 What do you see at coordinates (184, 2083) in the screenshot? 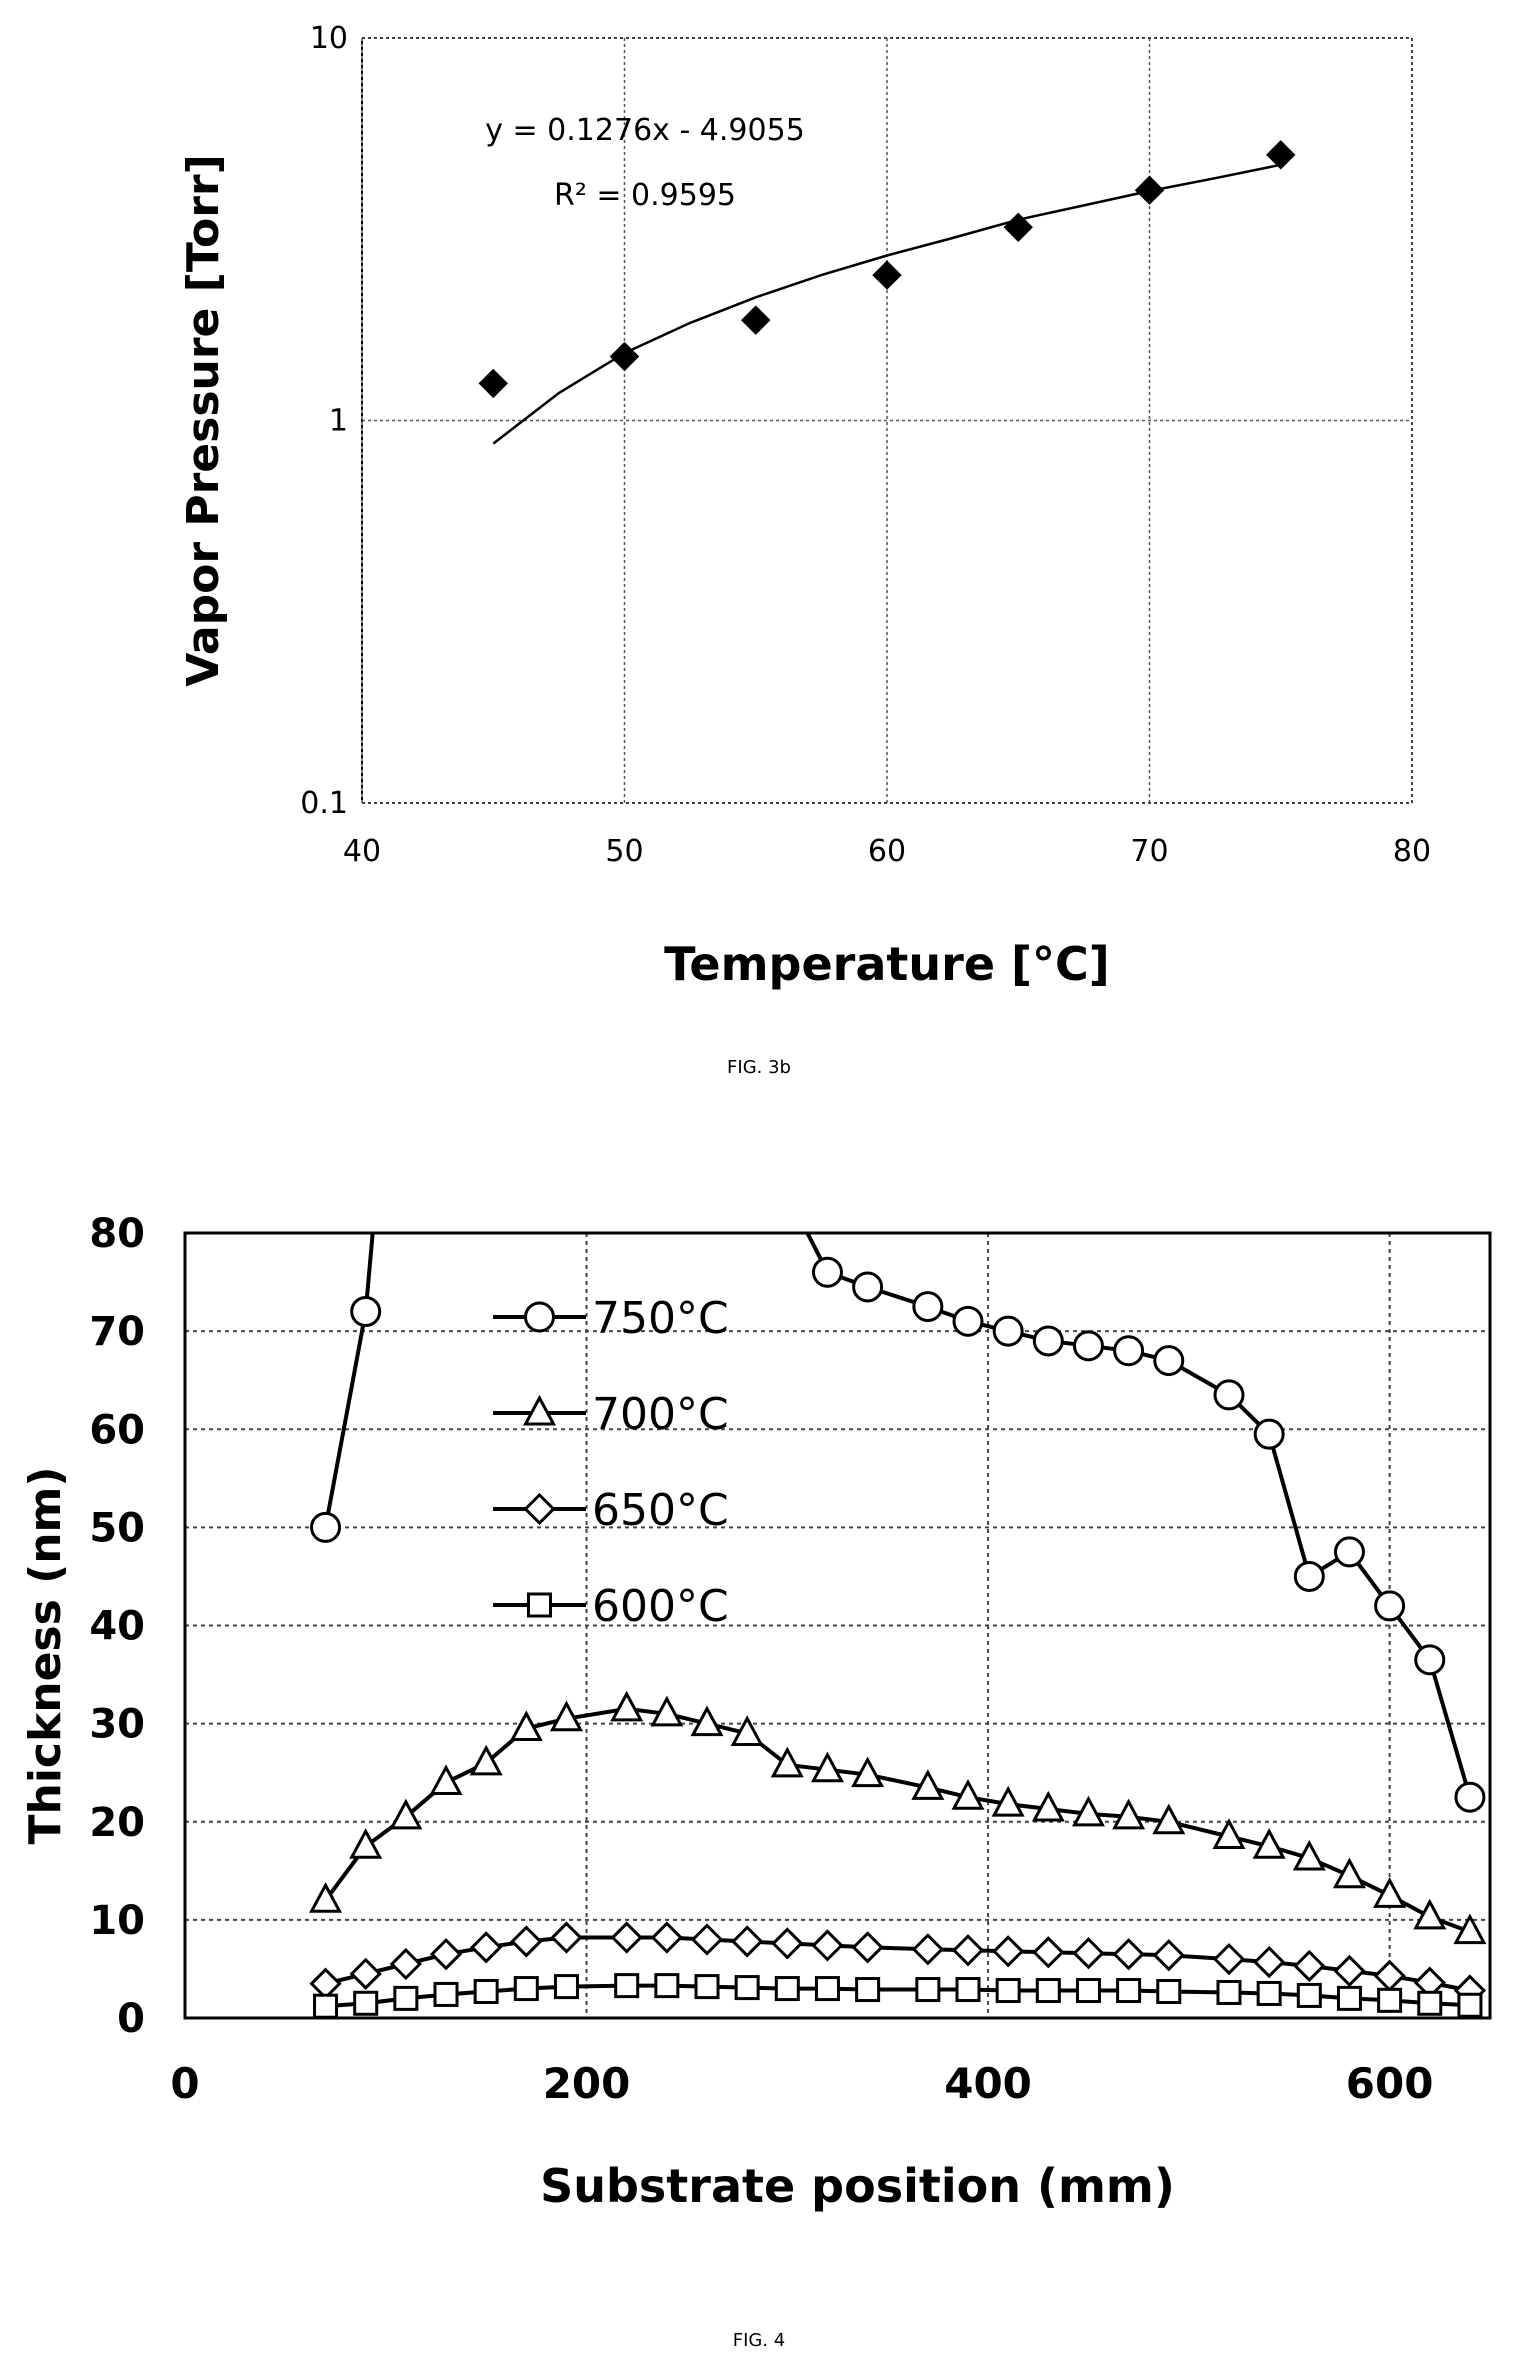
I see `x-tick-label: 0` at bounding box center [184, 2083].